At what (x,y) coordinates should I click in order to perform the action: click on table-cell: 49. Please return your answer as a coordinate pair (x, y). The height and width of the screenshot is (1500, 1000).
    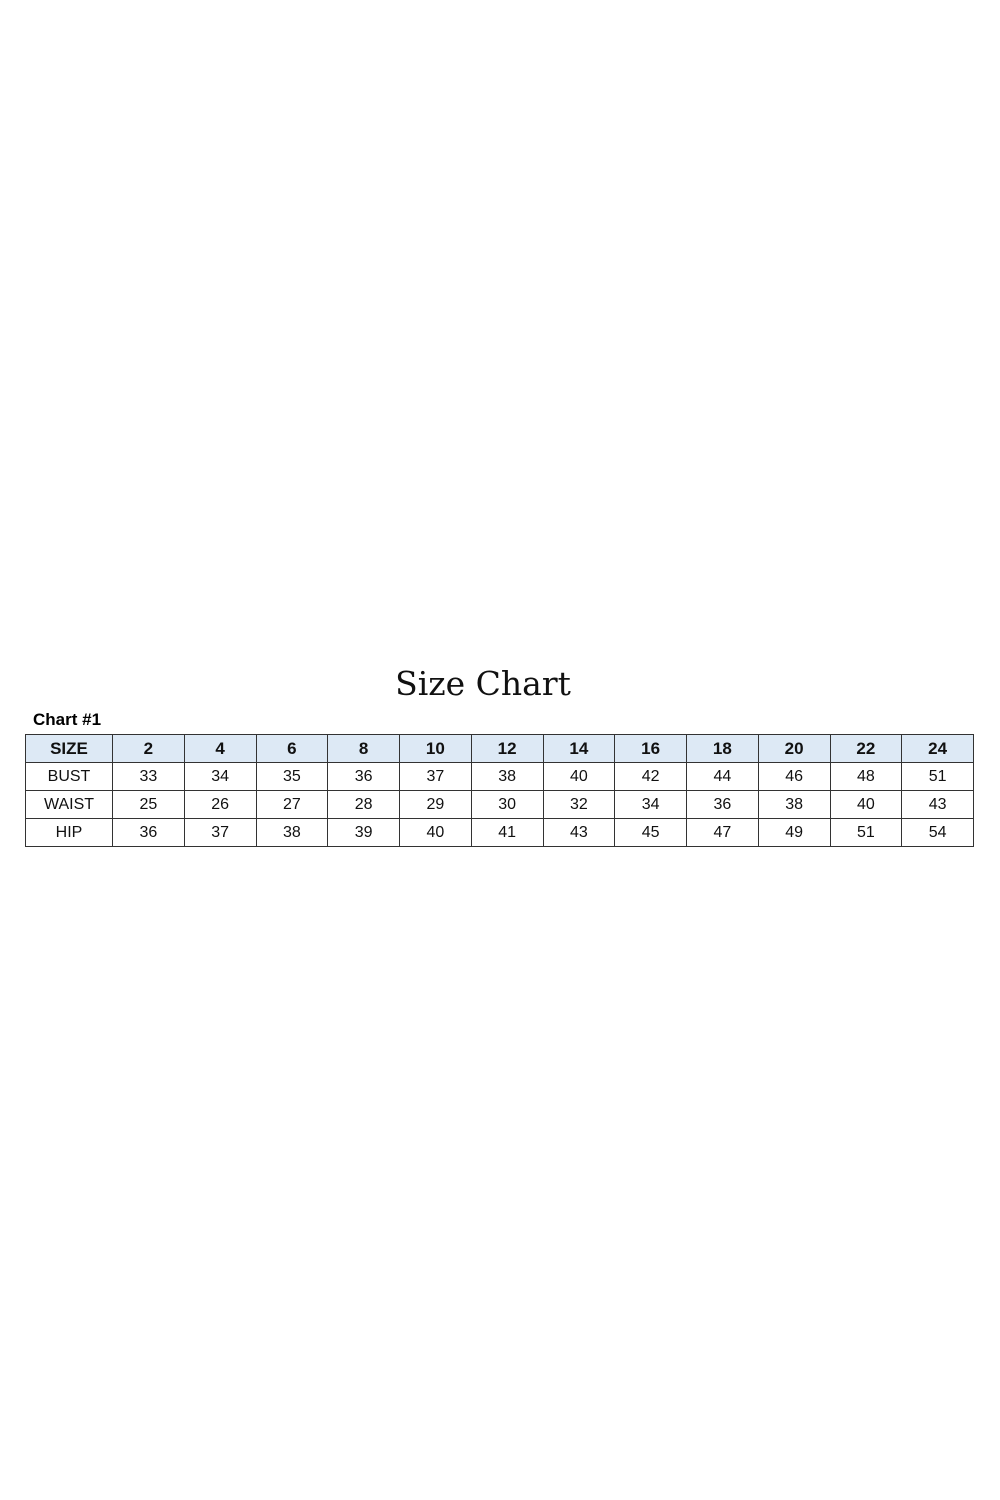
    Looking at the image, I should click on (794, 832).